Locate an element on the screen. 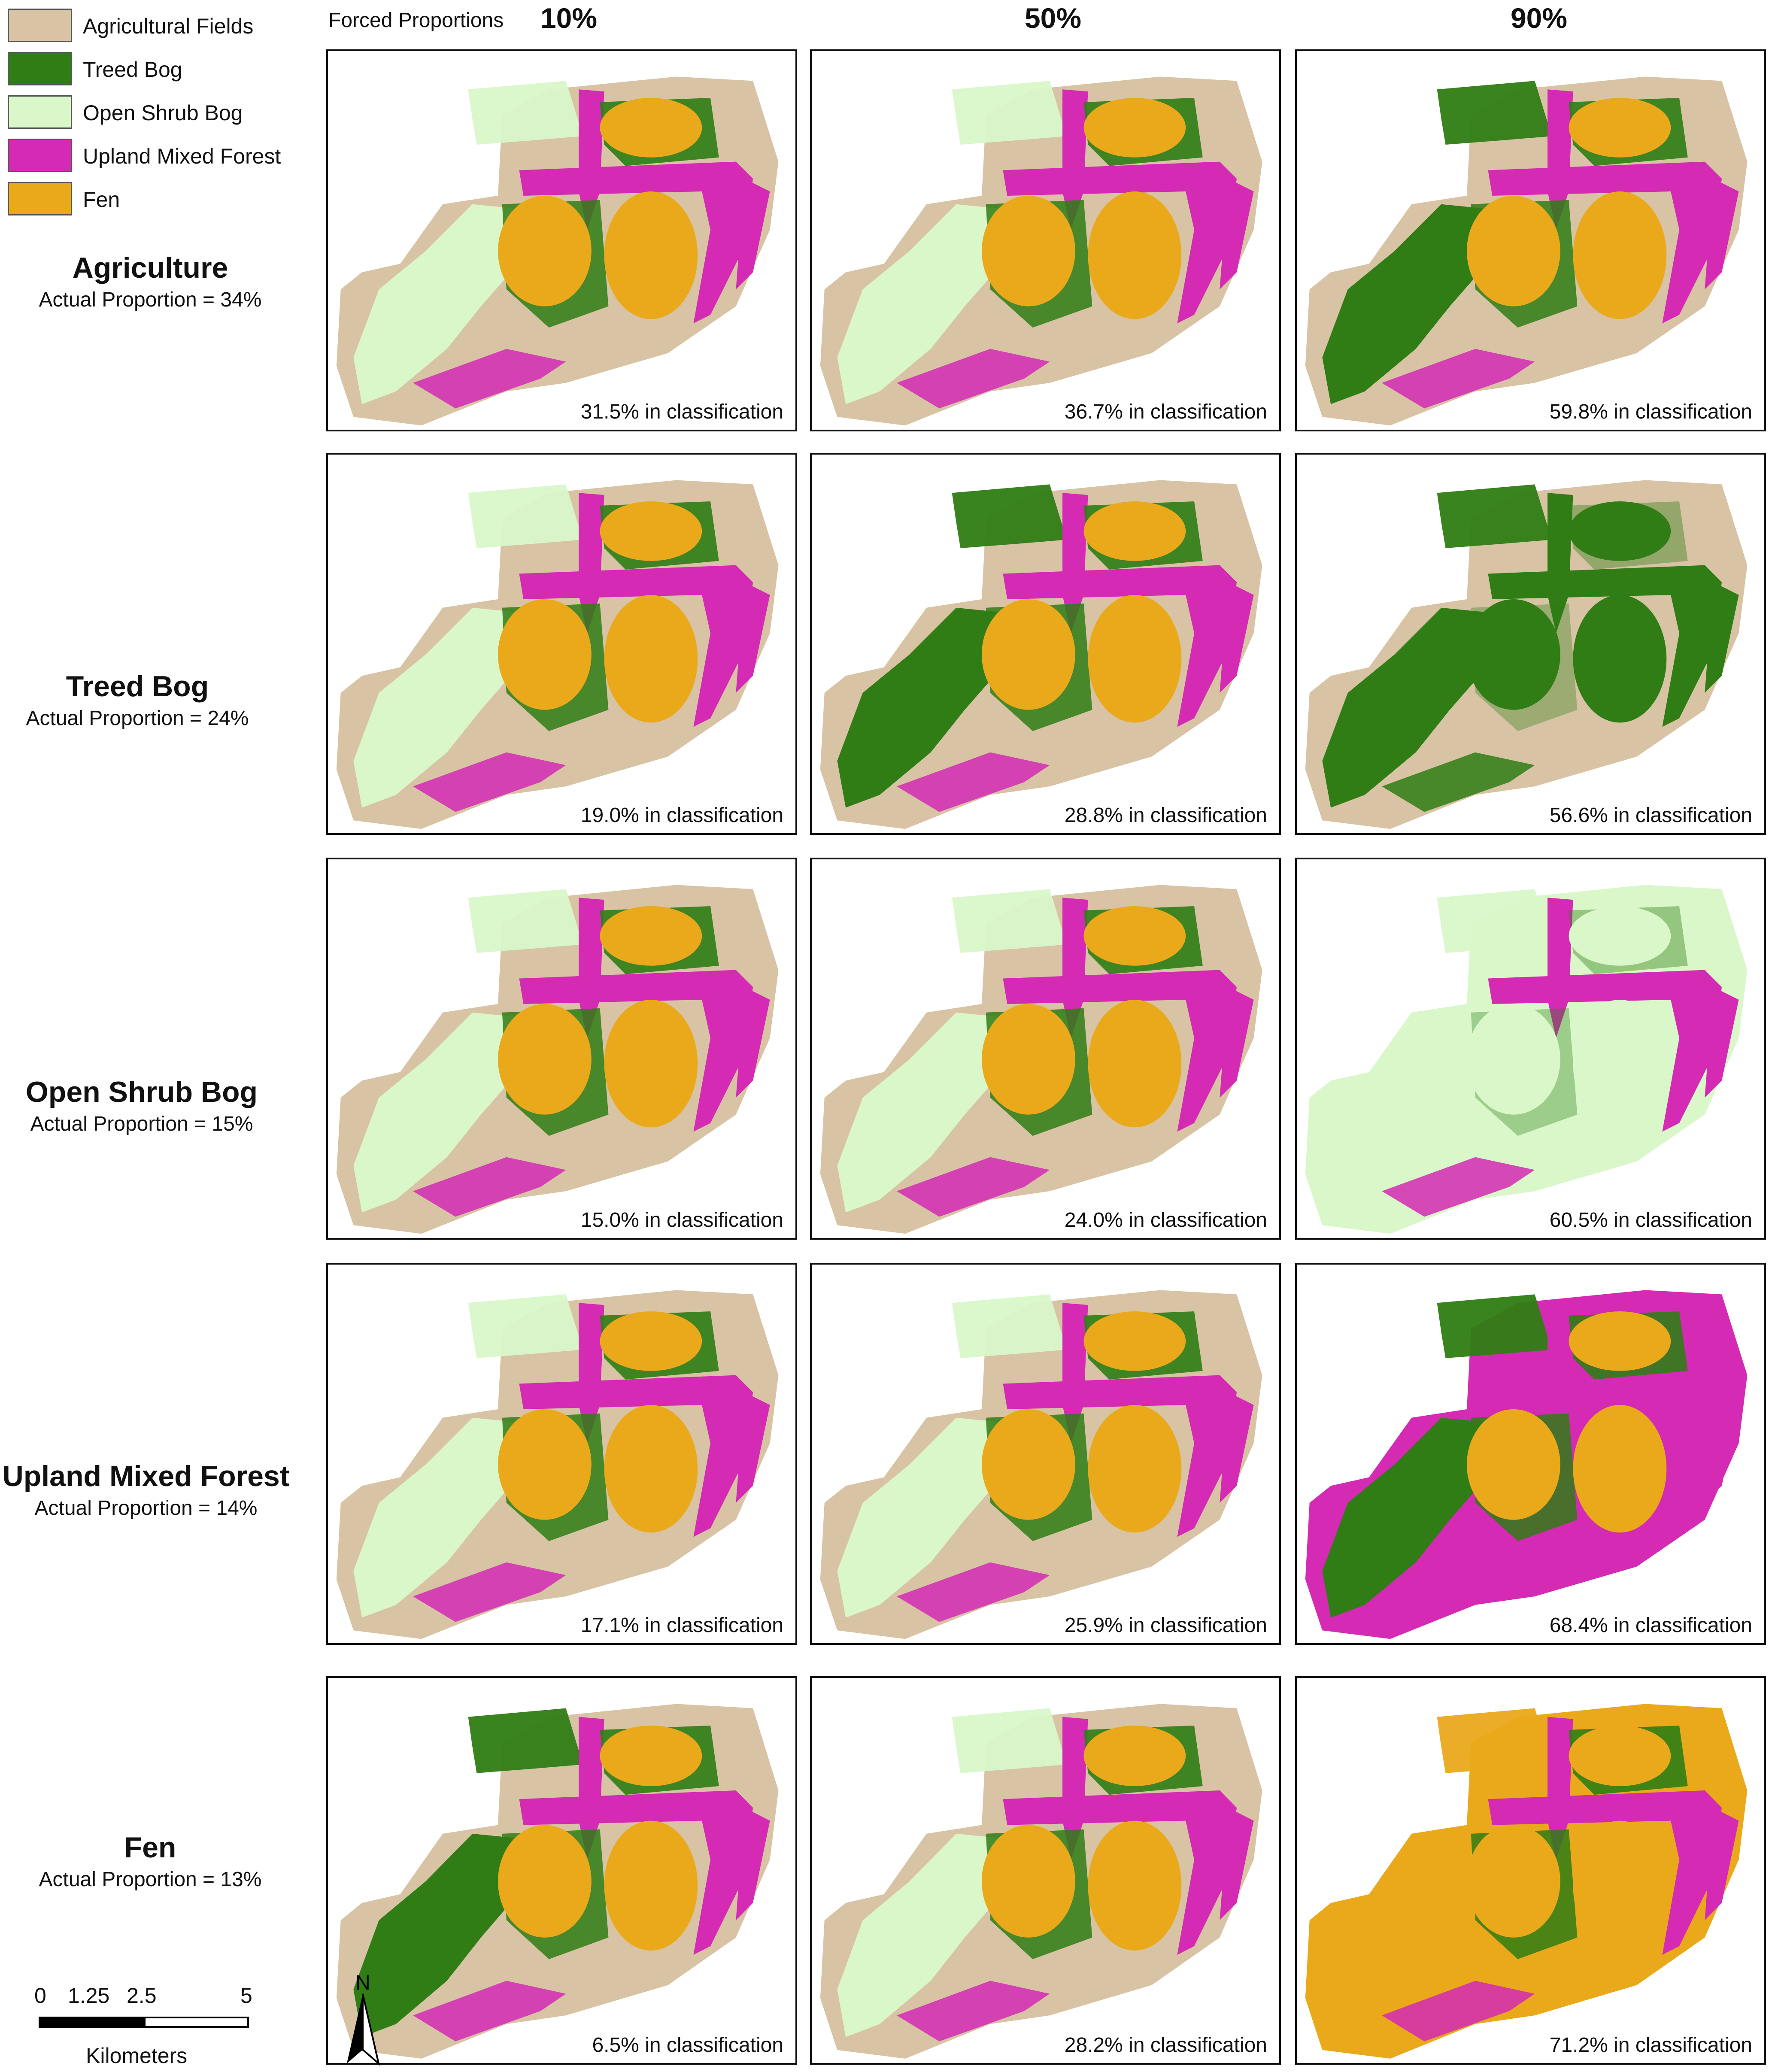  row-label-open-shrub-bog: Open Shrub Bog Actual Proportion = 15% is located at coordinates (146, 1105).